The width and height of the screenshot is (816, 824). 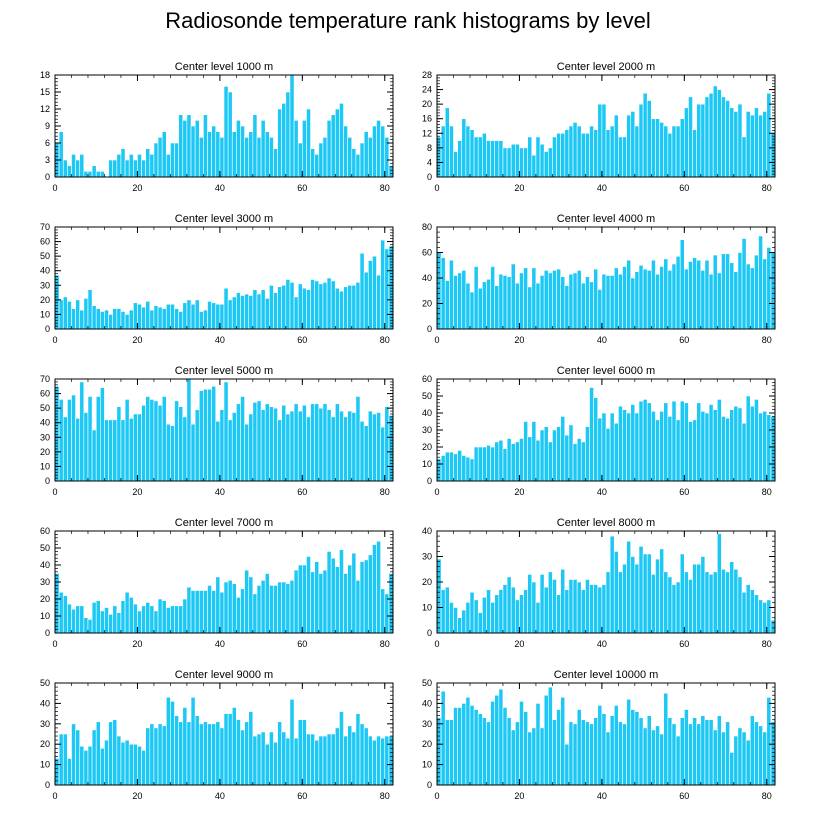 I want to click on histogram-panel-8: Center level 8000 m 0 20 40 60 80 0 10 20 30 40, so click(x=599, y=583).